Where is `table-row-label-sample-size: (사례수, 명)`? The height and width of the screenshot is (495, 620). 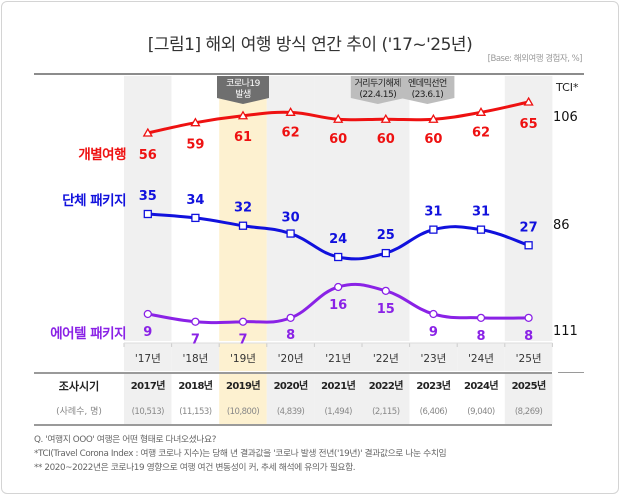 table-row-label-sample-size: (사례수, 명) is located at coordinates (79, 412).